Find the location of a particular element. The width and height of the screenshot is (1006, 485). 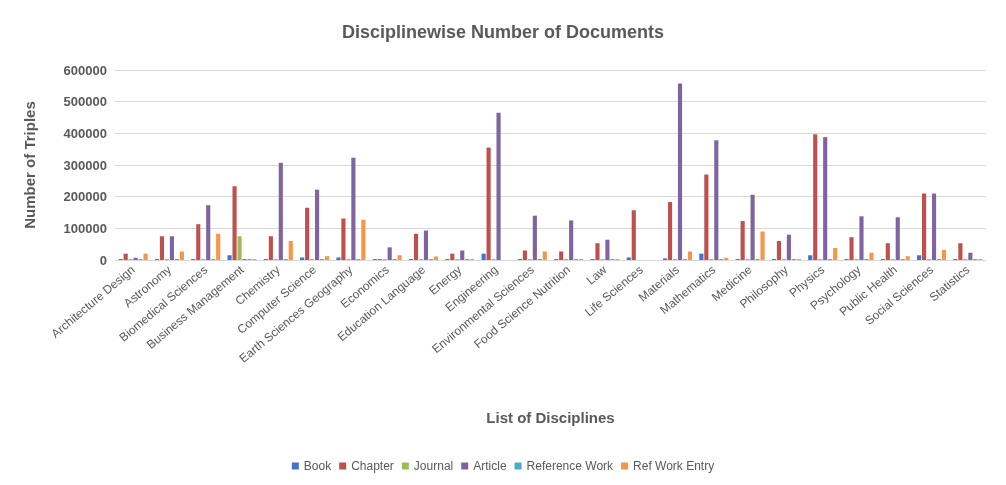

x-axis-title: List of Disciplines is located at coordinates (550, 417).